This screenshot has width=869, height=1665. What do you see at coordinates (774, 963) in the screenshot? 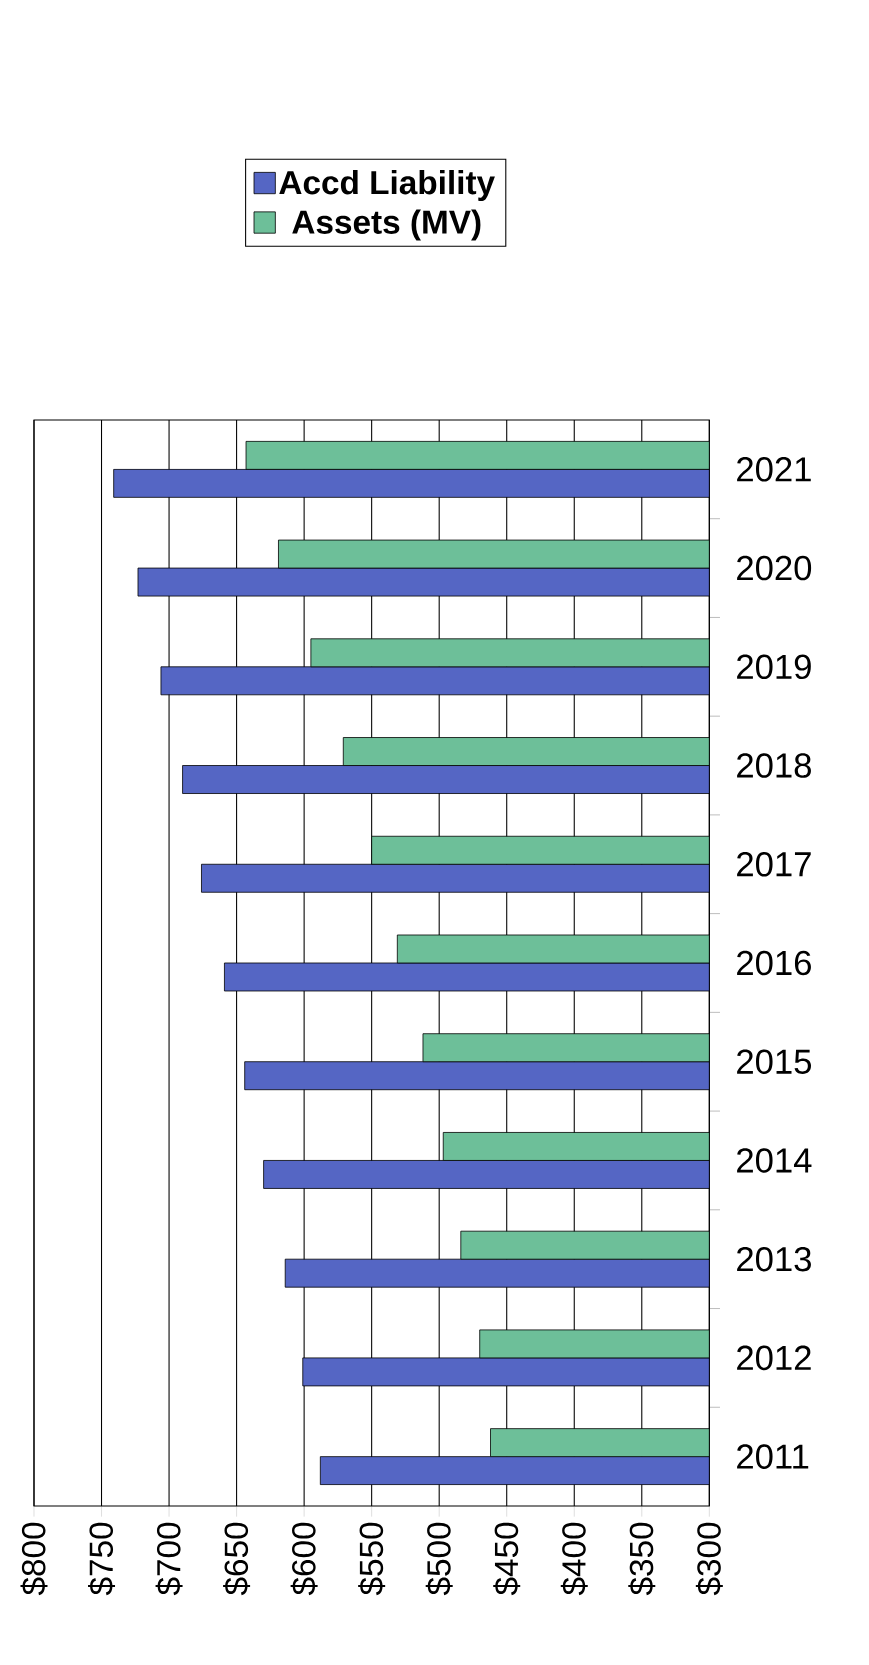
I see `y-tick-label: 2016` at bounding box center [774, 963].